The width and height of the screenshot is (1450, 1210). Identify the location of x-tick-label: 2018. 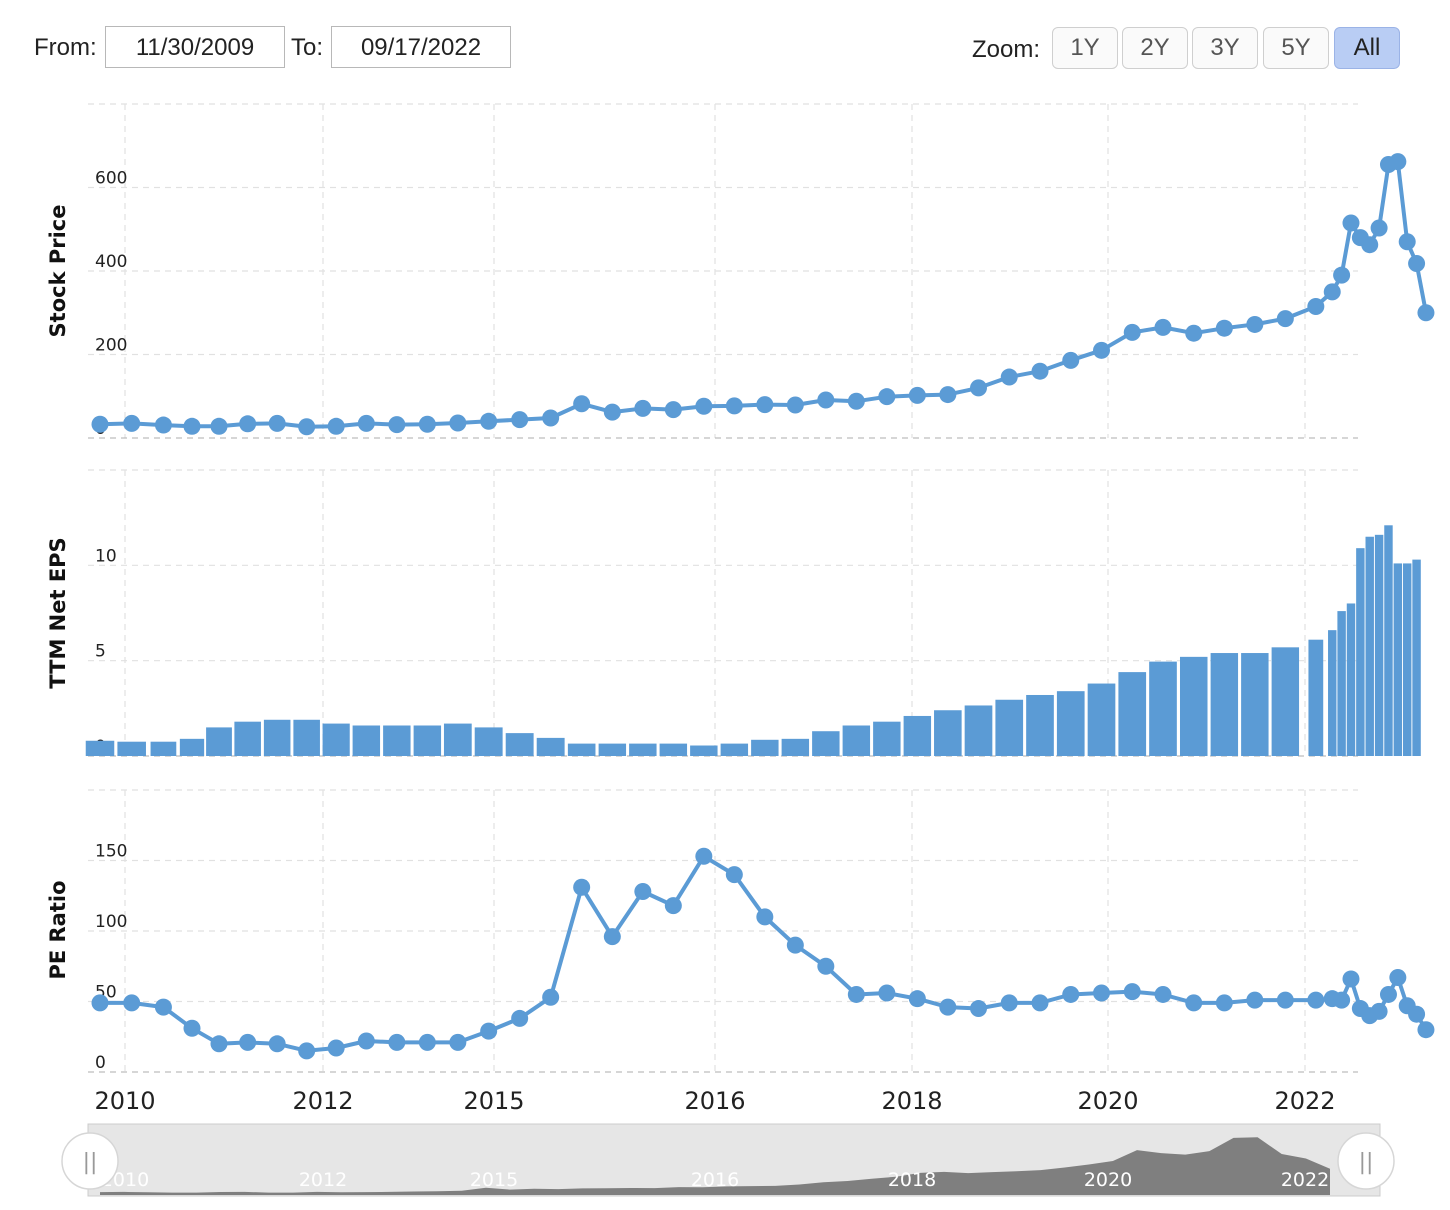
(911, 1101).